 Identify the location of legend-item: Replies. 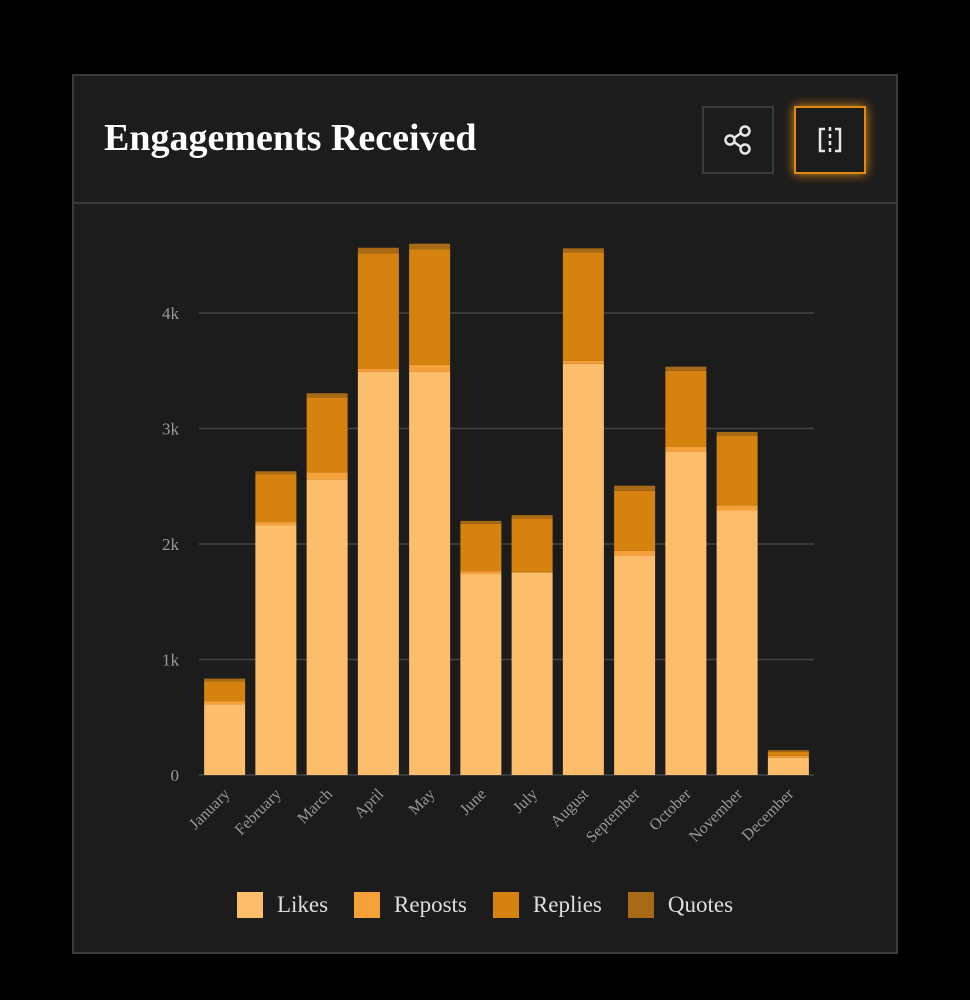
(547, 905).